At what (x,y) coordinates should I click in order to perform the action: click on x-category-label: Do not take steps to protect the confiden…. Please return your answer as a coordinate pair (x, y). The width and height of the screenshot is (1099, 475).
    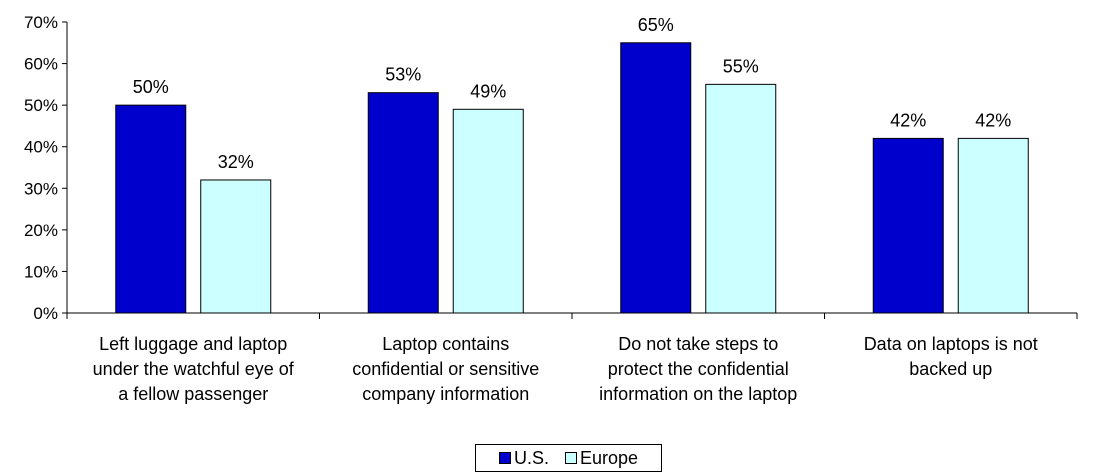
    Looking at the image, I should click on (698, 369).